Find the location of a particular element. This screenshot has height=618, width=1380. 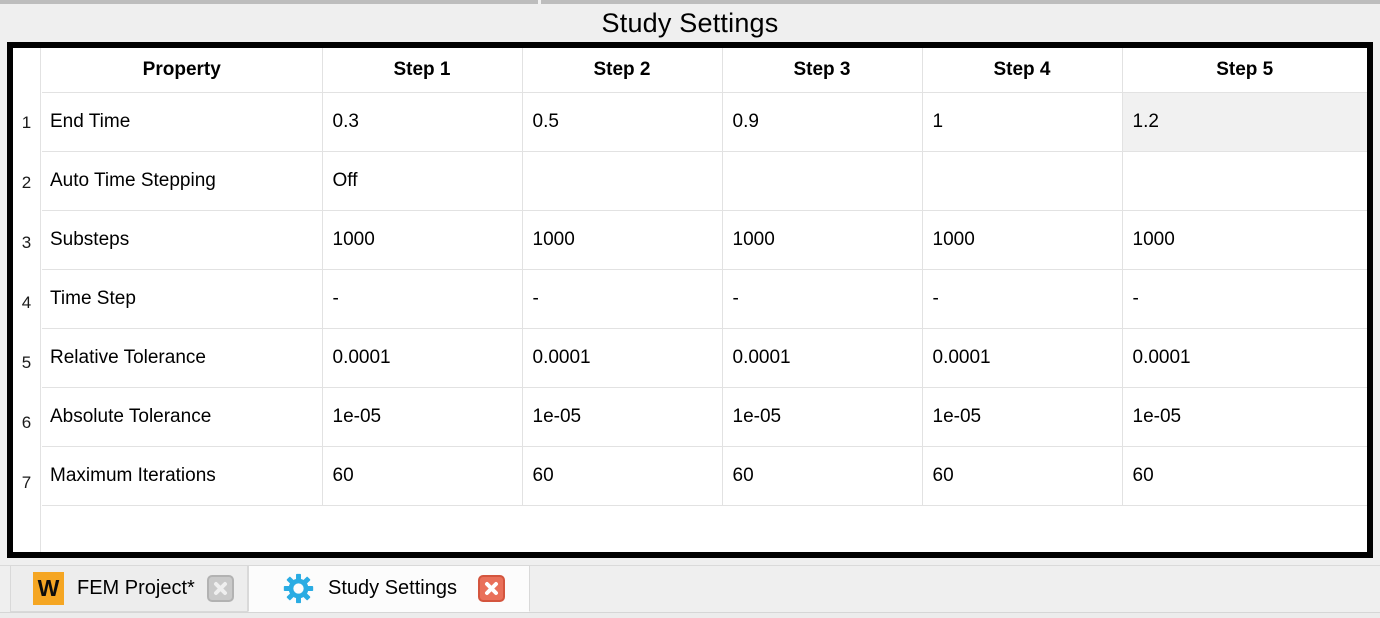

value-cell: 1 is located at coordinates (1022, 122).